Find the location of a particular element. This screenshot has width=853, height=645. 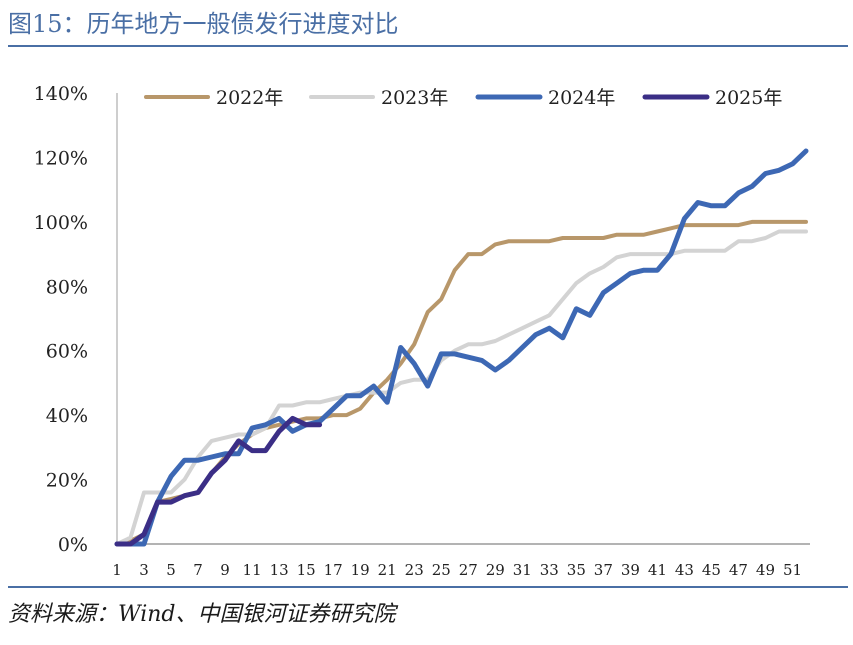

x-tick-label: 33 is located at coordinates (549, 570).